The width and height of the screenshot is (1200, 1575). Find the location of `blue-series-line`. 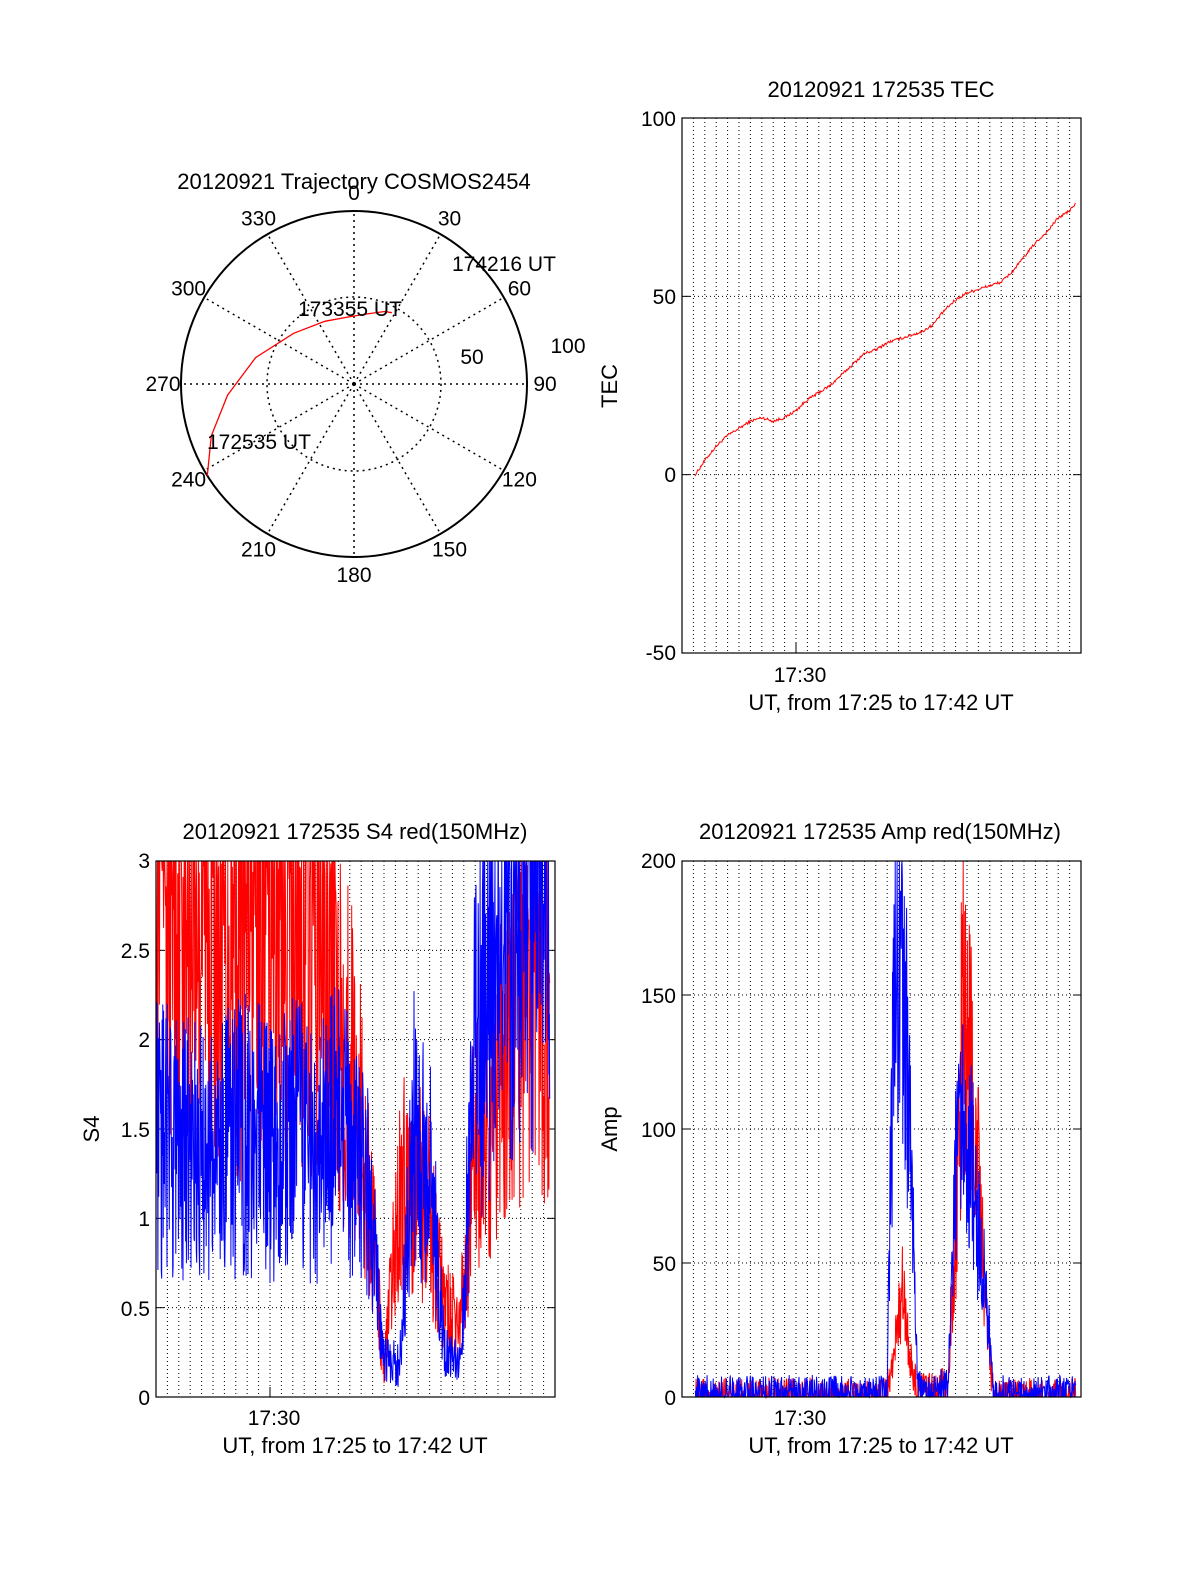

blue-series-line is located at coordinates (353, 1123).